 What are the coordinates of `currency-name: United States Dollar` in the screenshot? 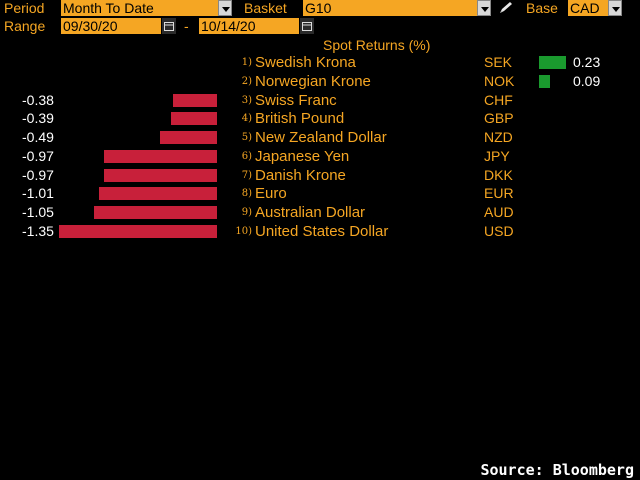 It's located at (322, 231).